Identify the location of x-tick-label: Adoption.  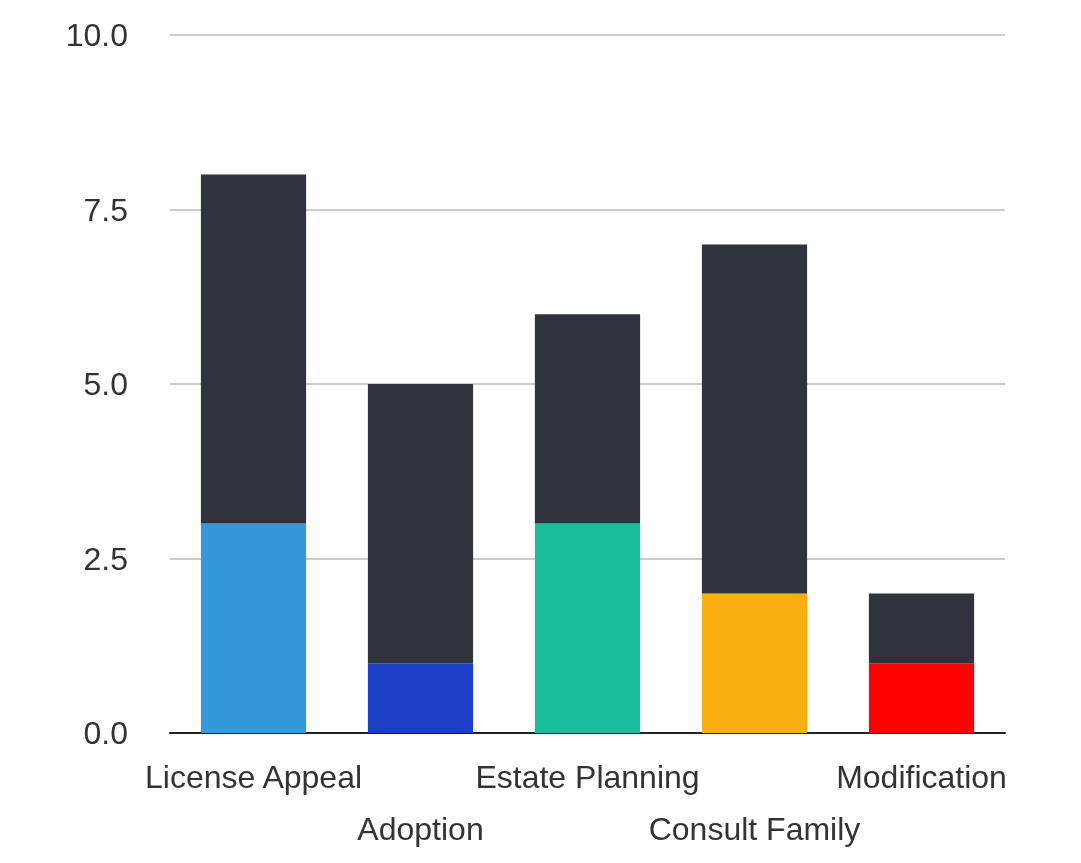
(420, 829).